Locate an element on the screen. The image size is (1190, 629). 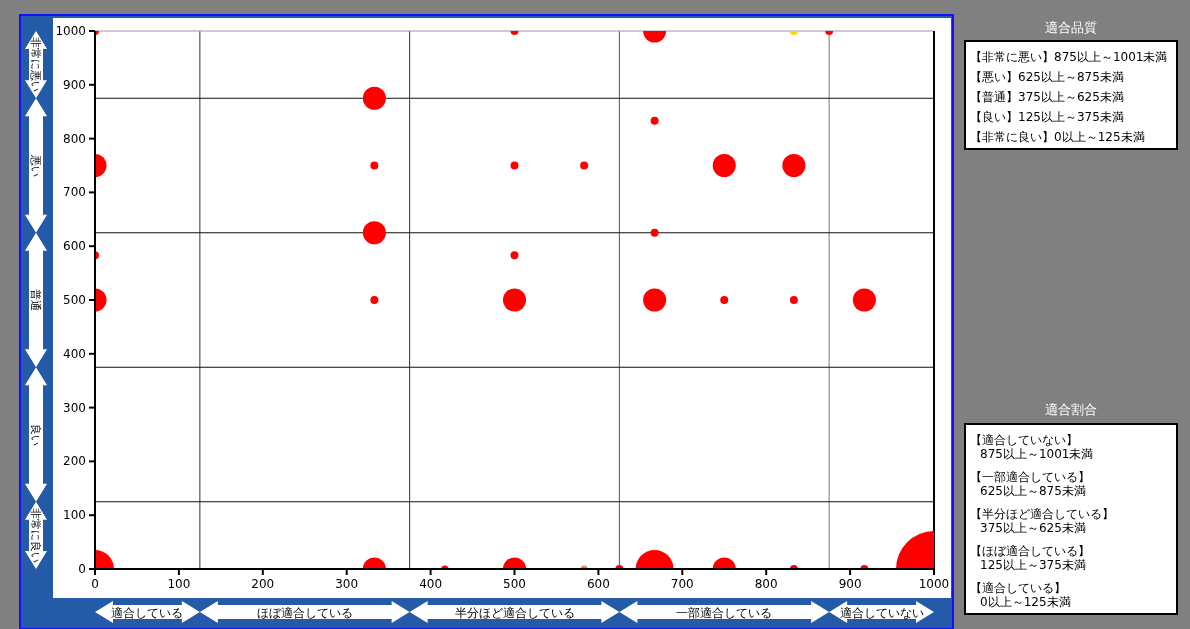
text: 良い is located at coordinates (35, 434).